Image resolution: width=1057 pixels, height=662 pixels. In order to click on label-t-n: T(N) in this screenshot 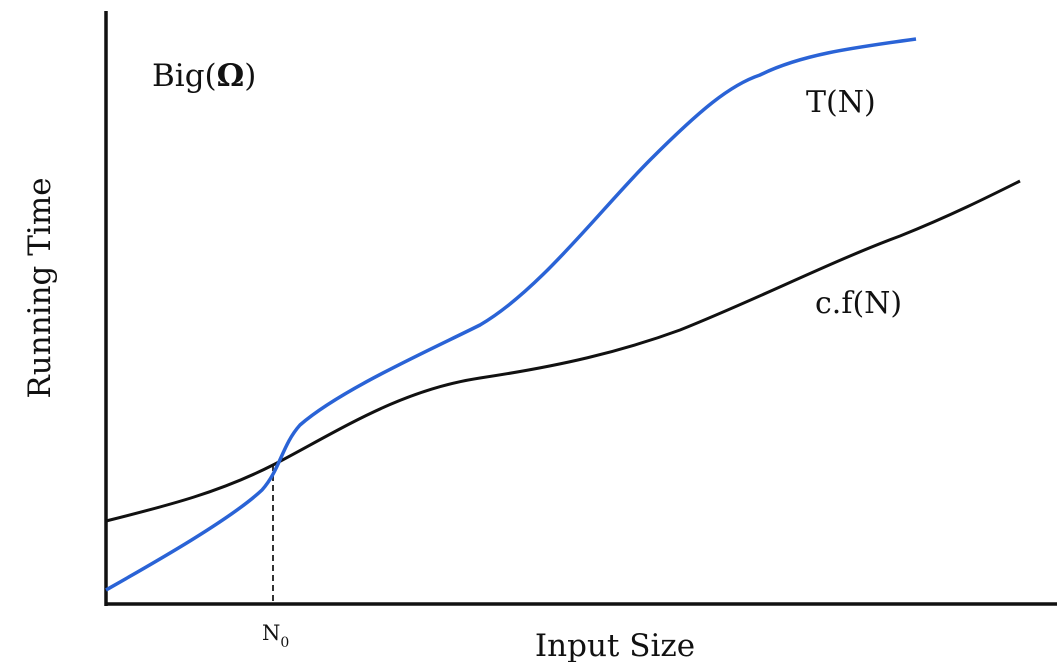, I will do `click(841, 102)`.